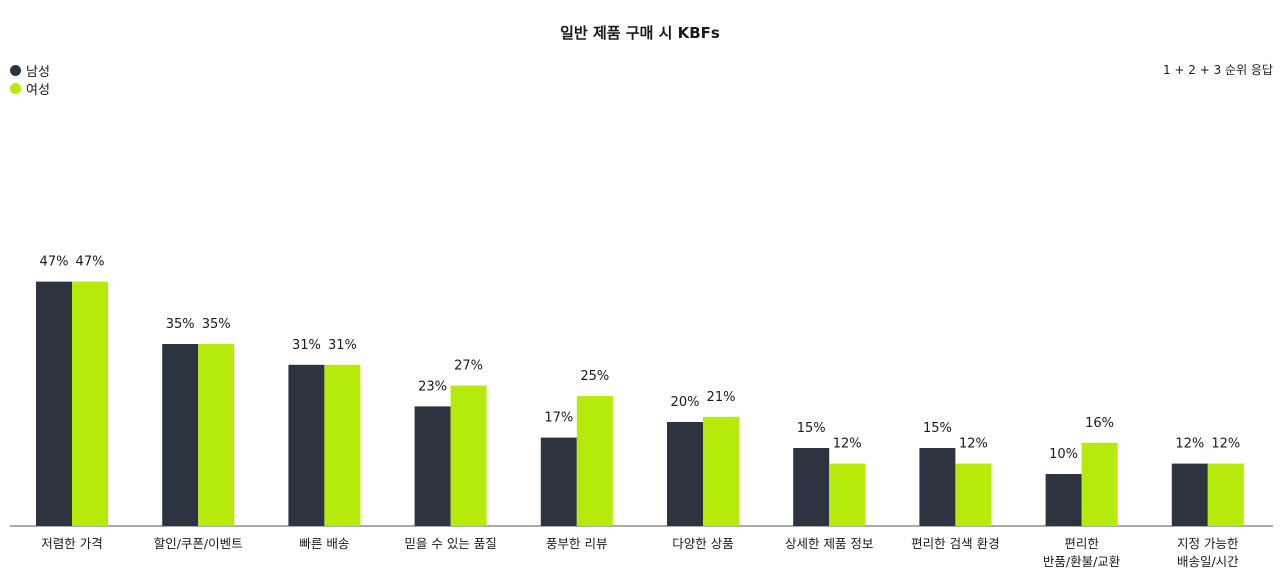 Image resolution: width=1280 pixels, height=586 pixels. Describe the element at coordinates (324, 543) in the screenshot. I see `category-label: 빠른 배송` at that location.